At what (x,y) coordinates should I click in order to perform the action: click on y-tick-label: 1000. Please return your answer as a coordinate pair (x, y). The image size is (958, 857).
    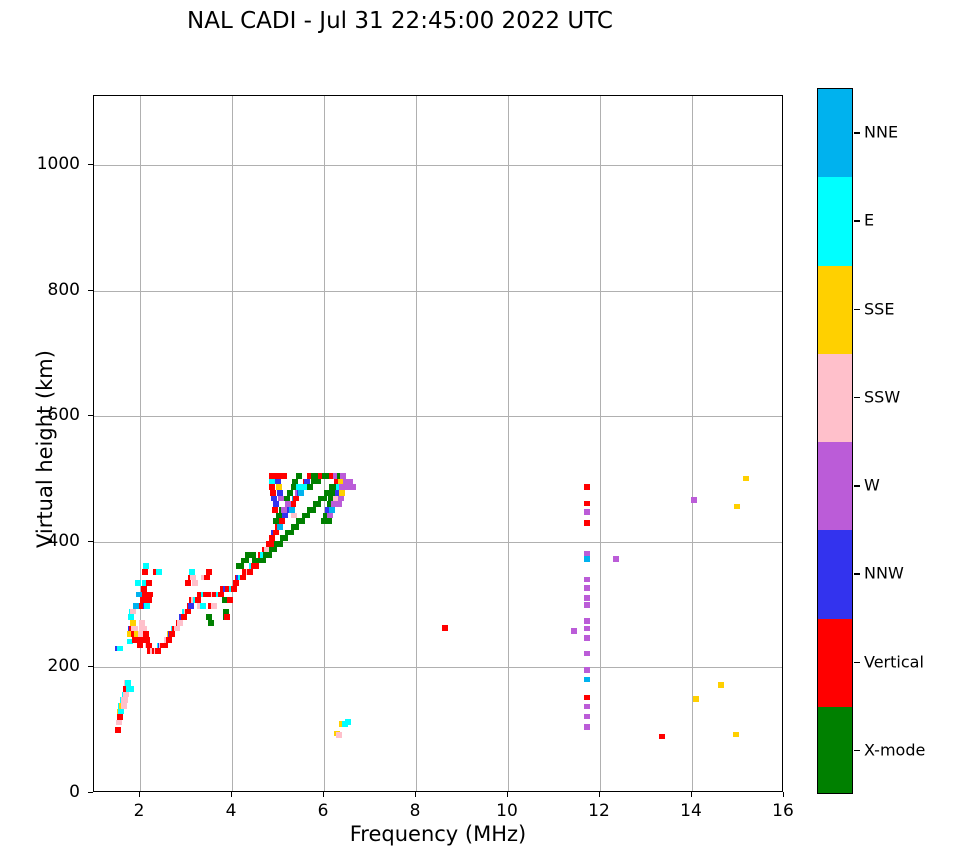
    Looking at the image, I should click on (58, 164).